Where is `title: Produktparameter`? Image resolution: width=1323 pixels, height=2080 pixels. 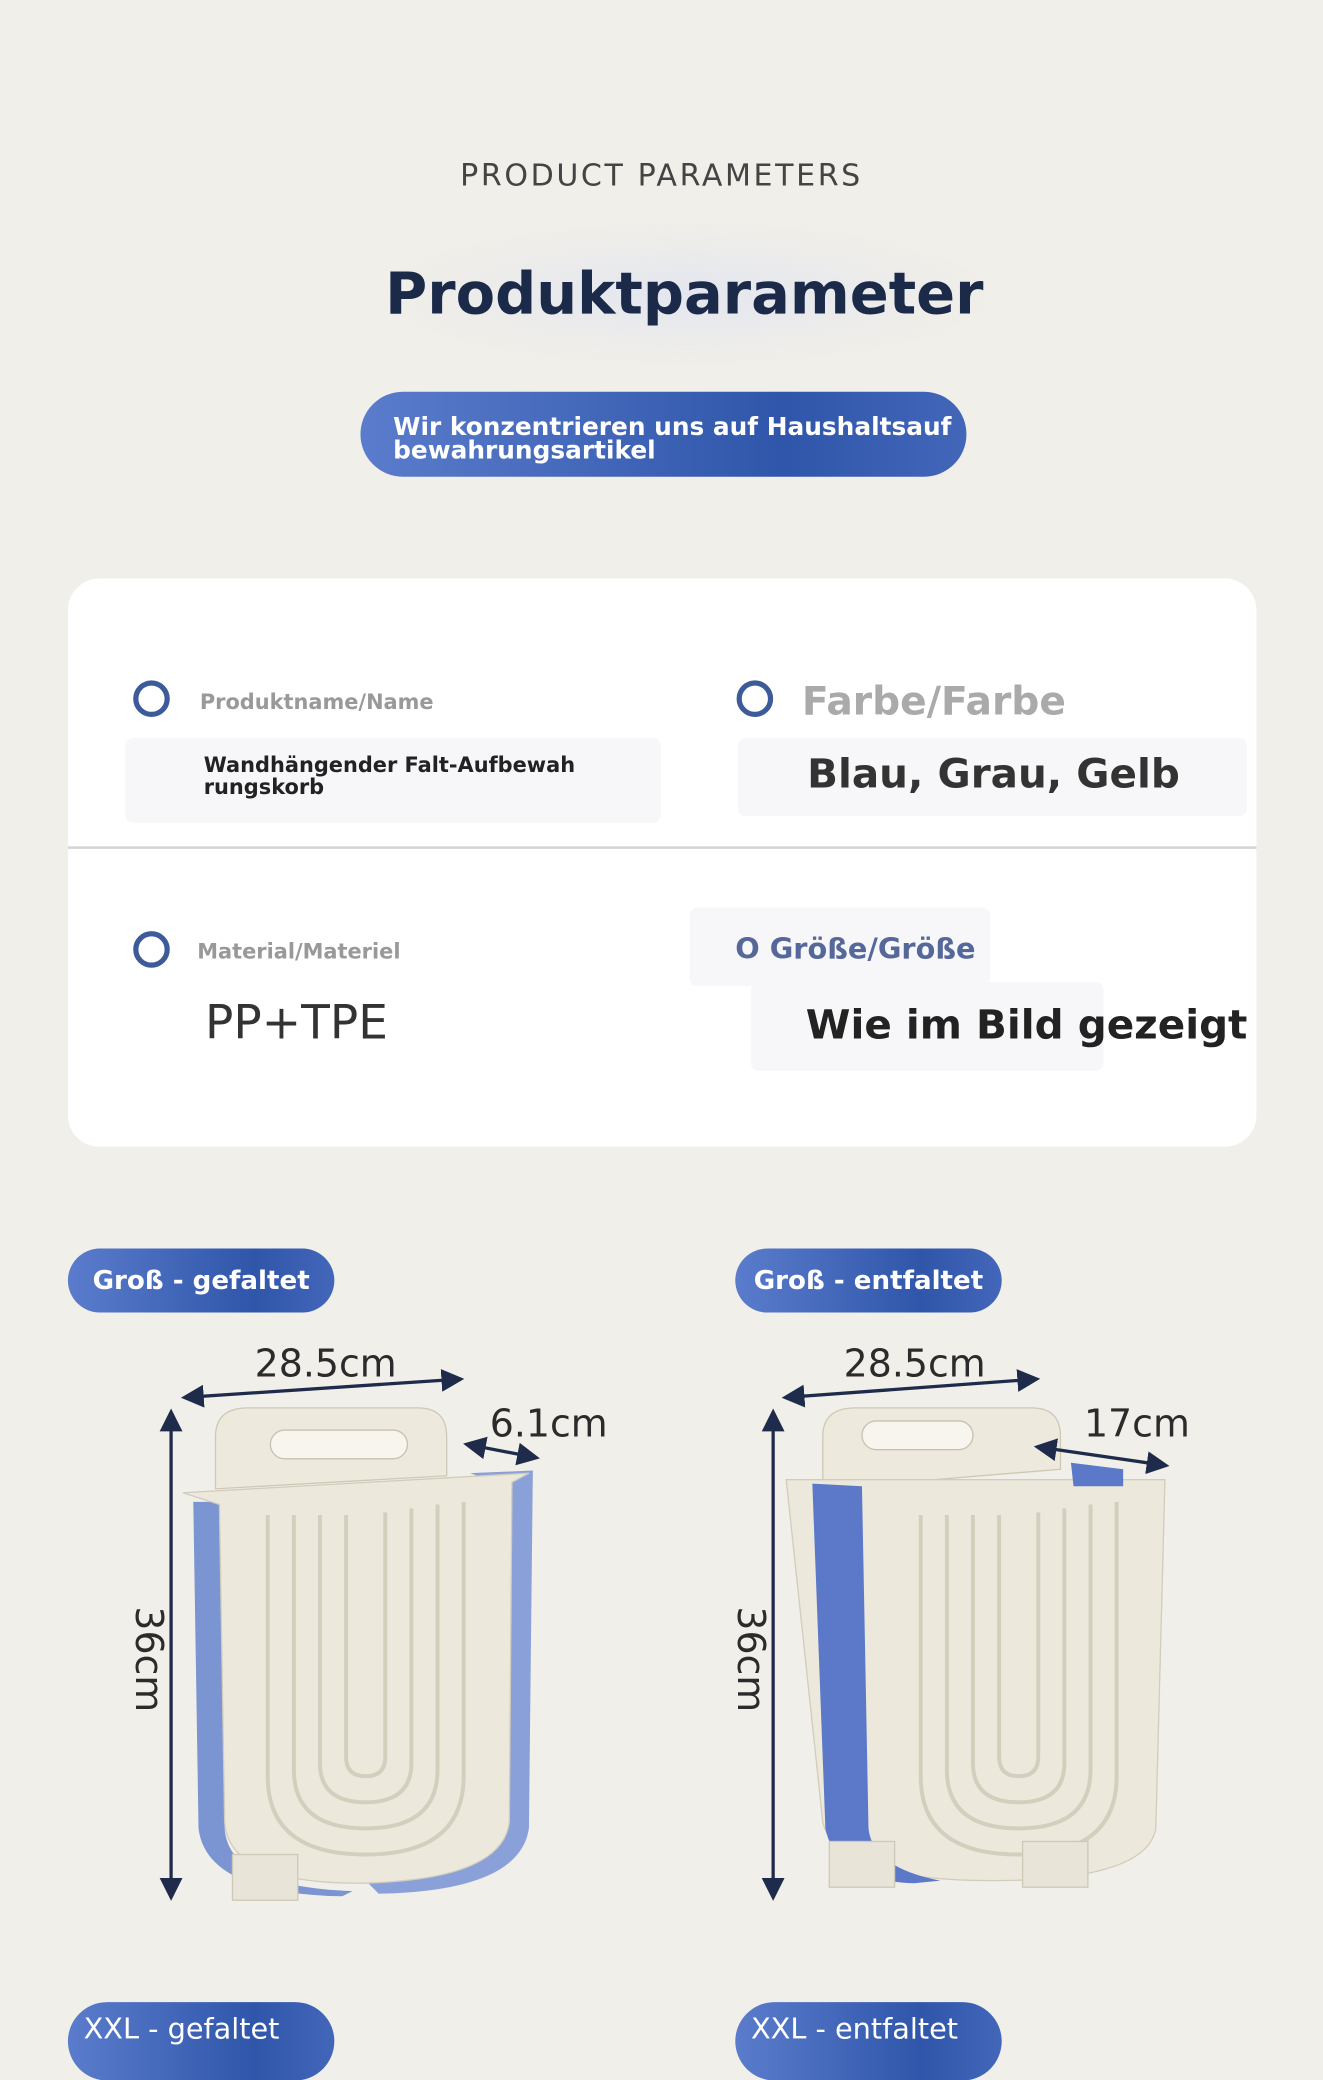
title: Produktparameter is located at coordinates (684, 294).